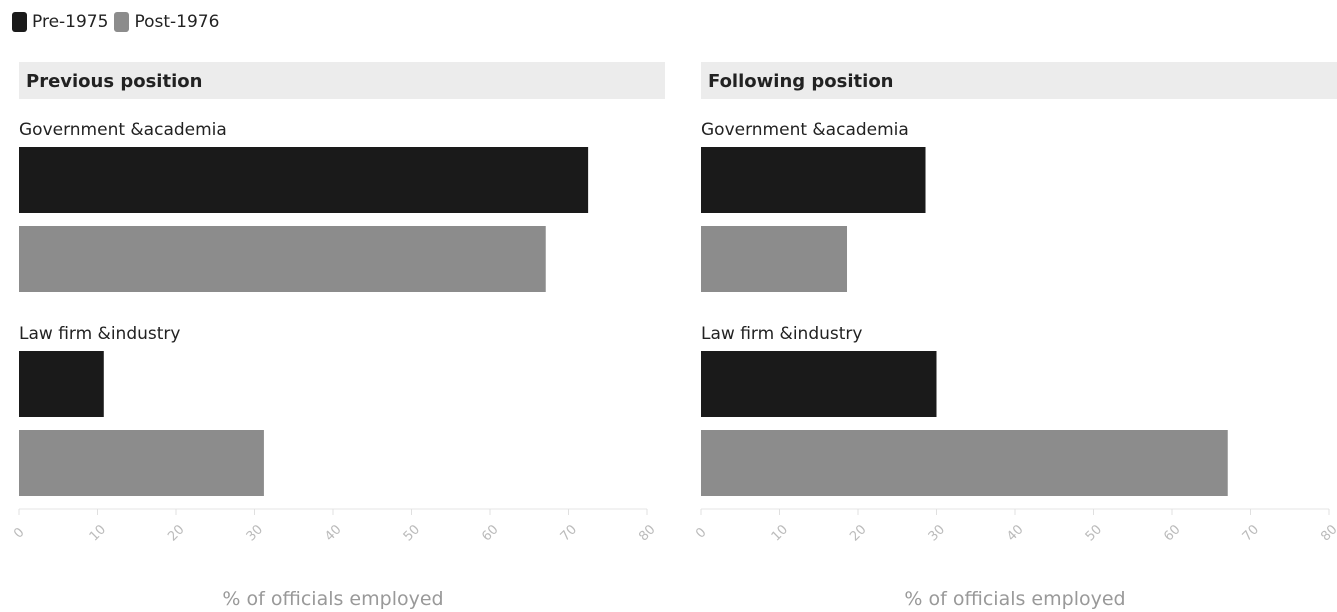 This screenshot has width=1337, height=612. I want to click on legend-label-pre-1975: Pre-1975, so click(70, 22).